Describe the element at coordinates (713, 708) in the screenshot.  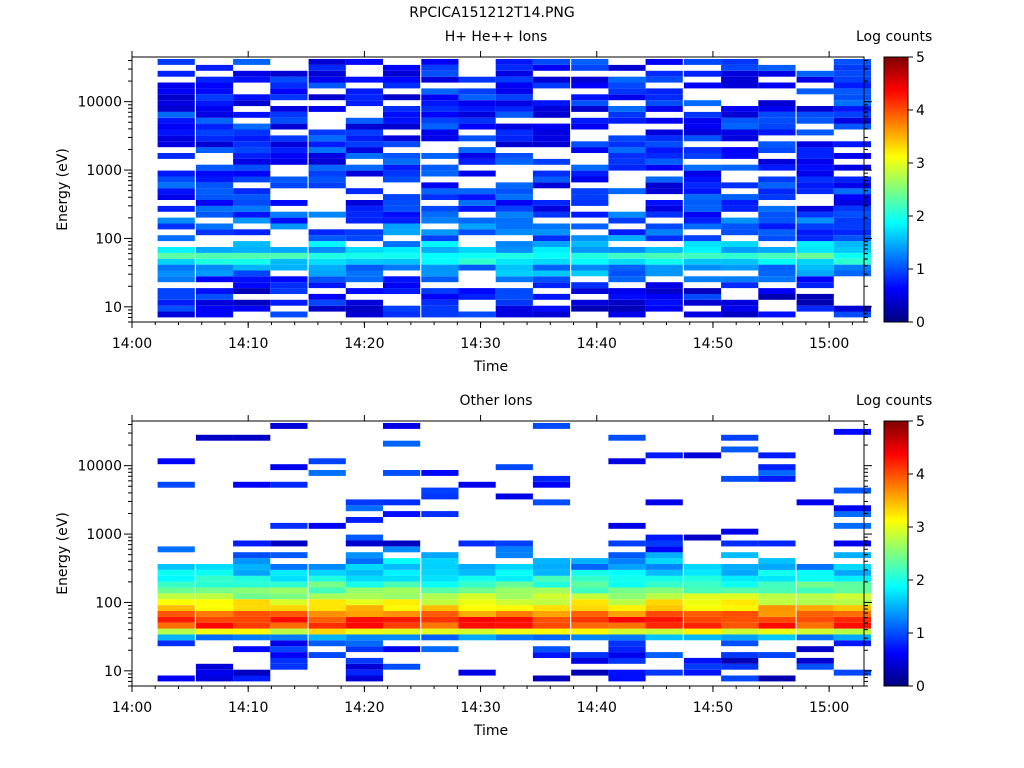
I see `x-tick-label: 14:50` at that location.